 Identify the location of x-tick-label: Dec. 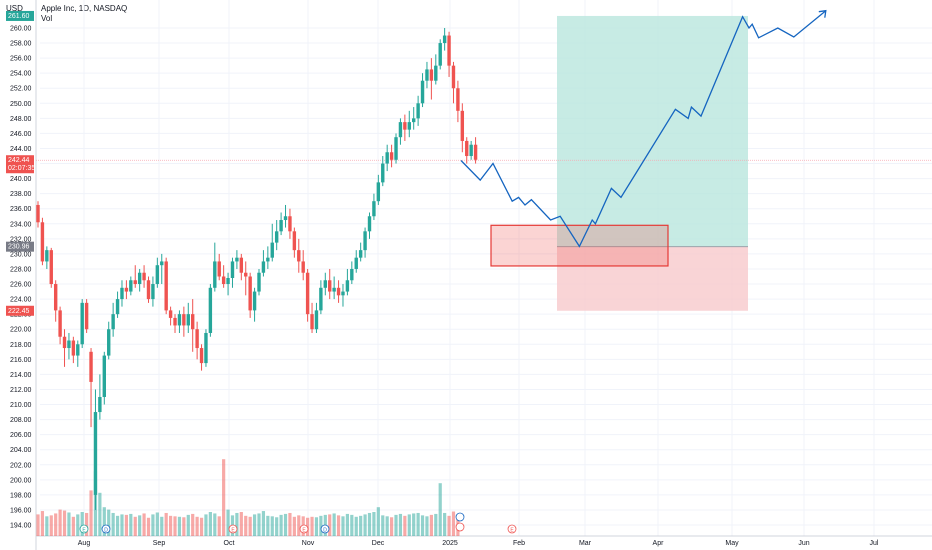
(378, 543).